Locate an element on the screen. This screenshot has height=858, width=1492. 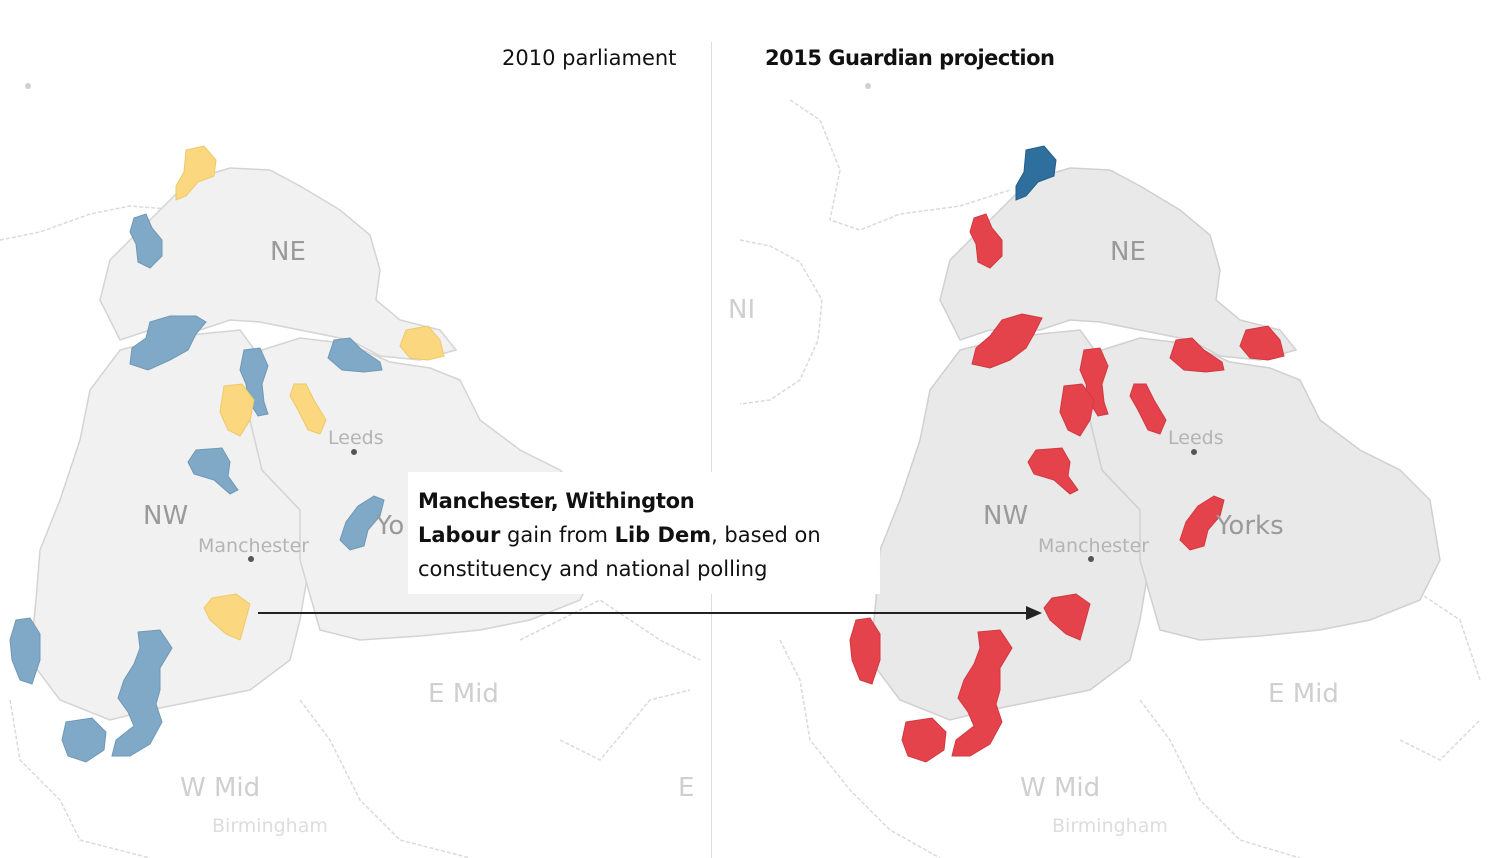
right-city-manchester-dot is located at coordinates (1091, 559).